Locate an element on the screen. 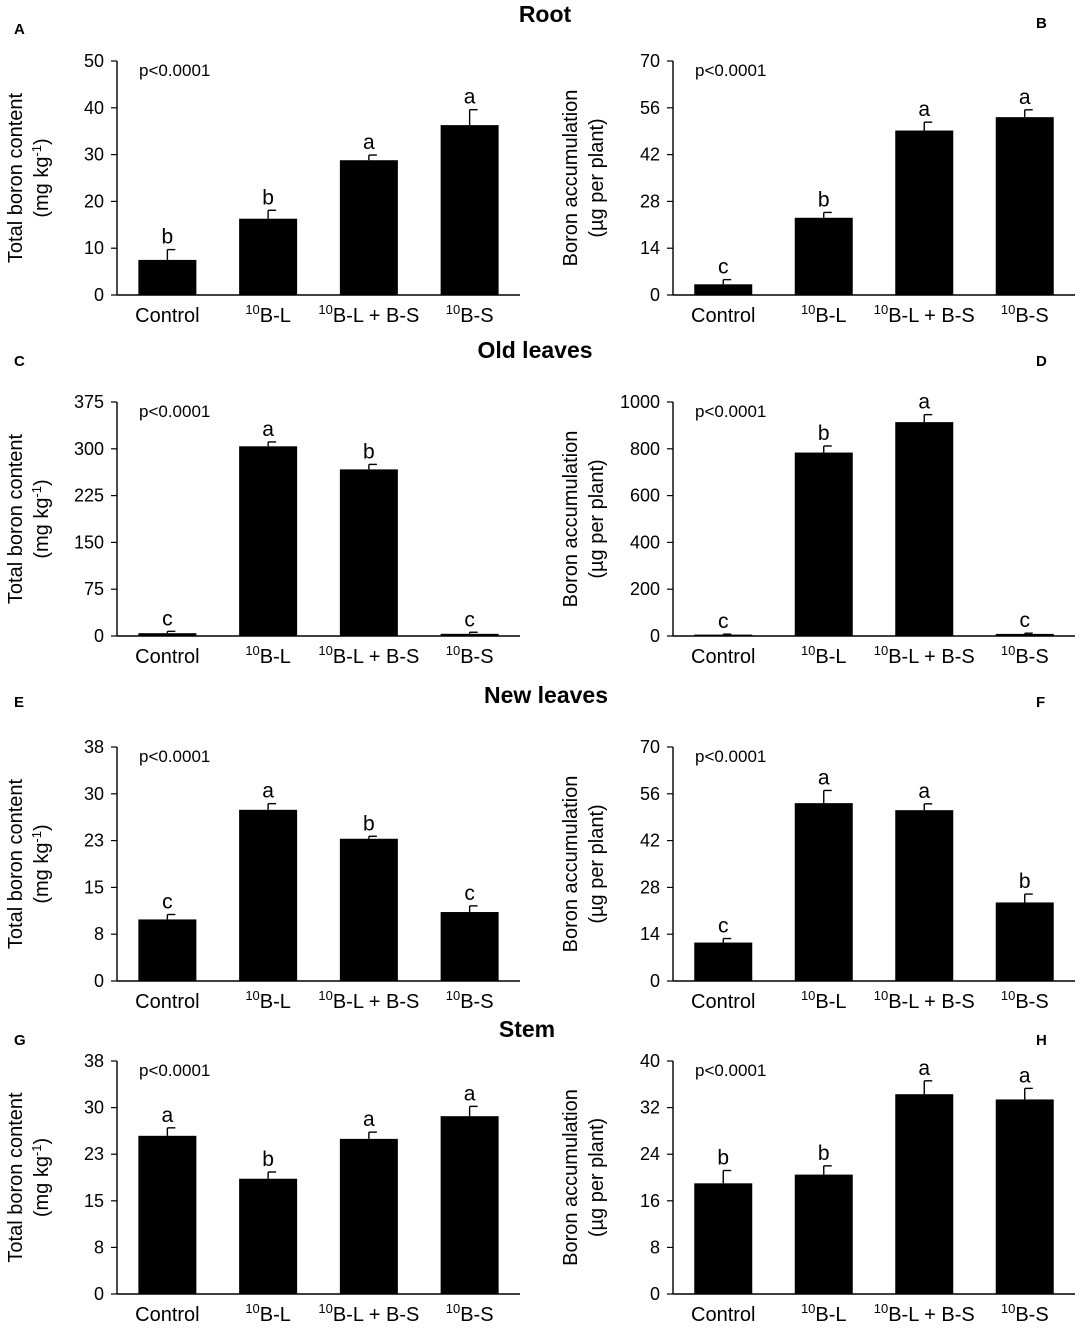  y-tick-label: 150 is located at coordinates (89, 542).